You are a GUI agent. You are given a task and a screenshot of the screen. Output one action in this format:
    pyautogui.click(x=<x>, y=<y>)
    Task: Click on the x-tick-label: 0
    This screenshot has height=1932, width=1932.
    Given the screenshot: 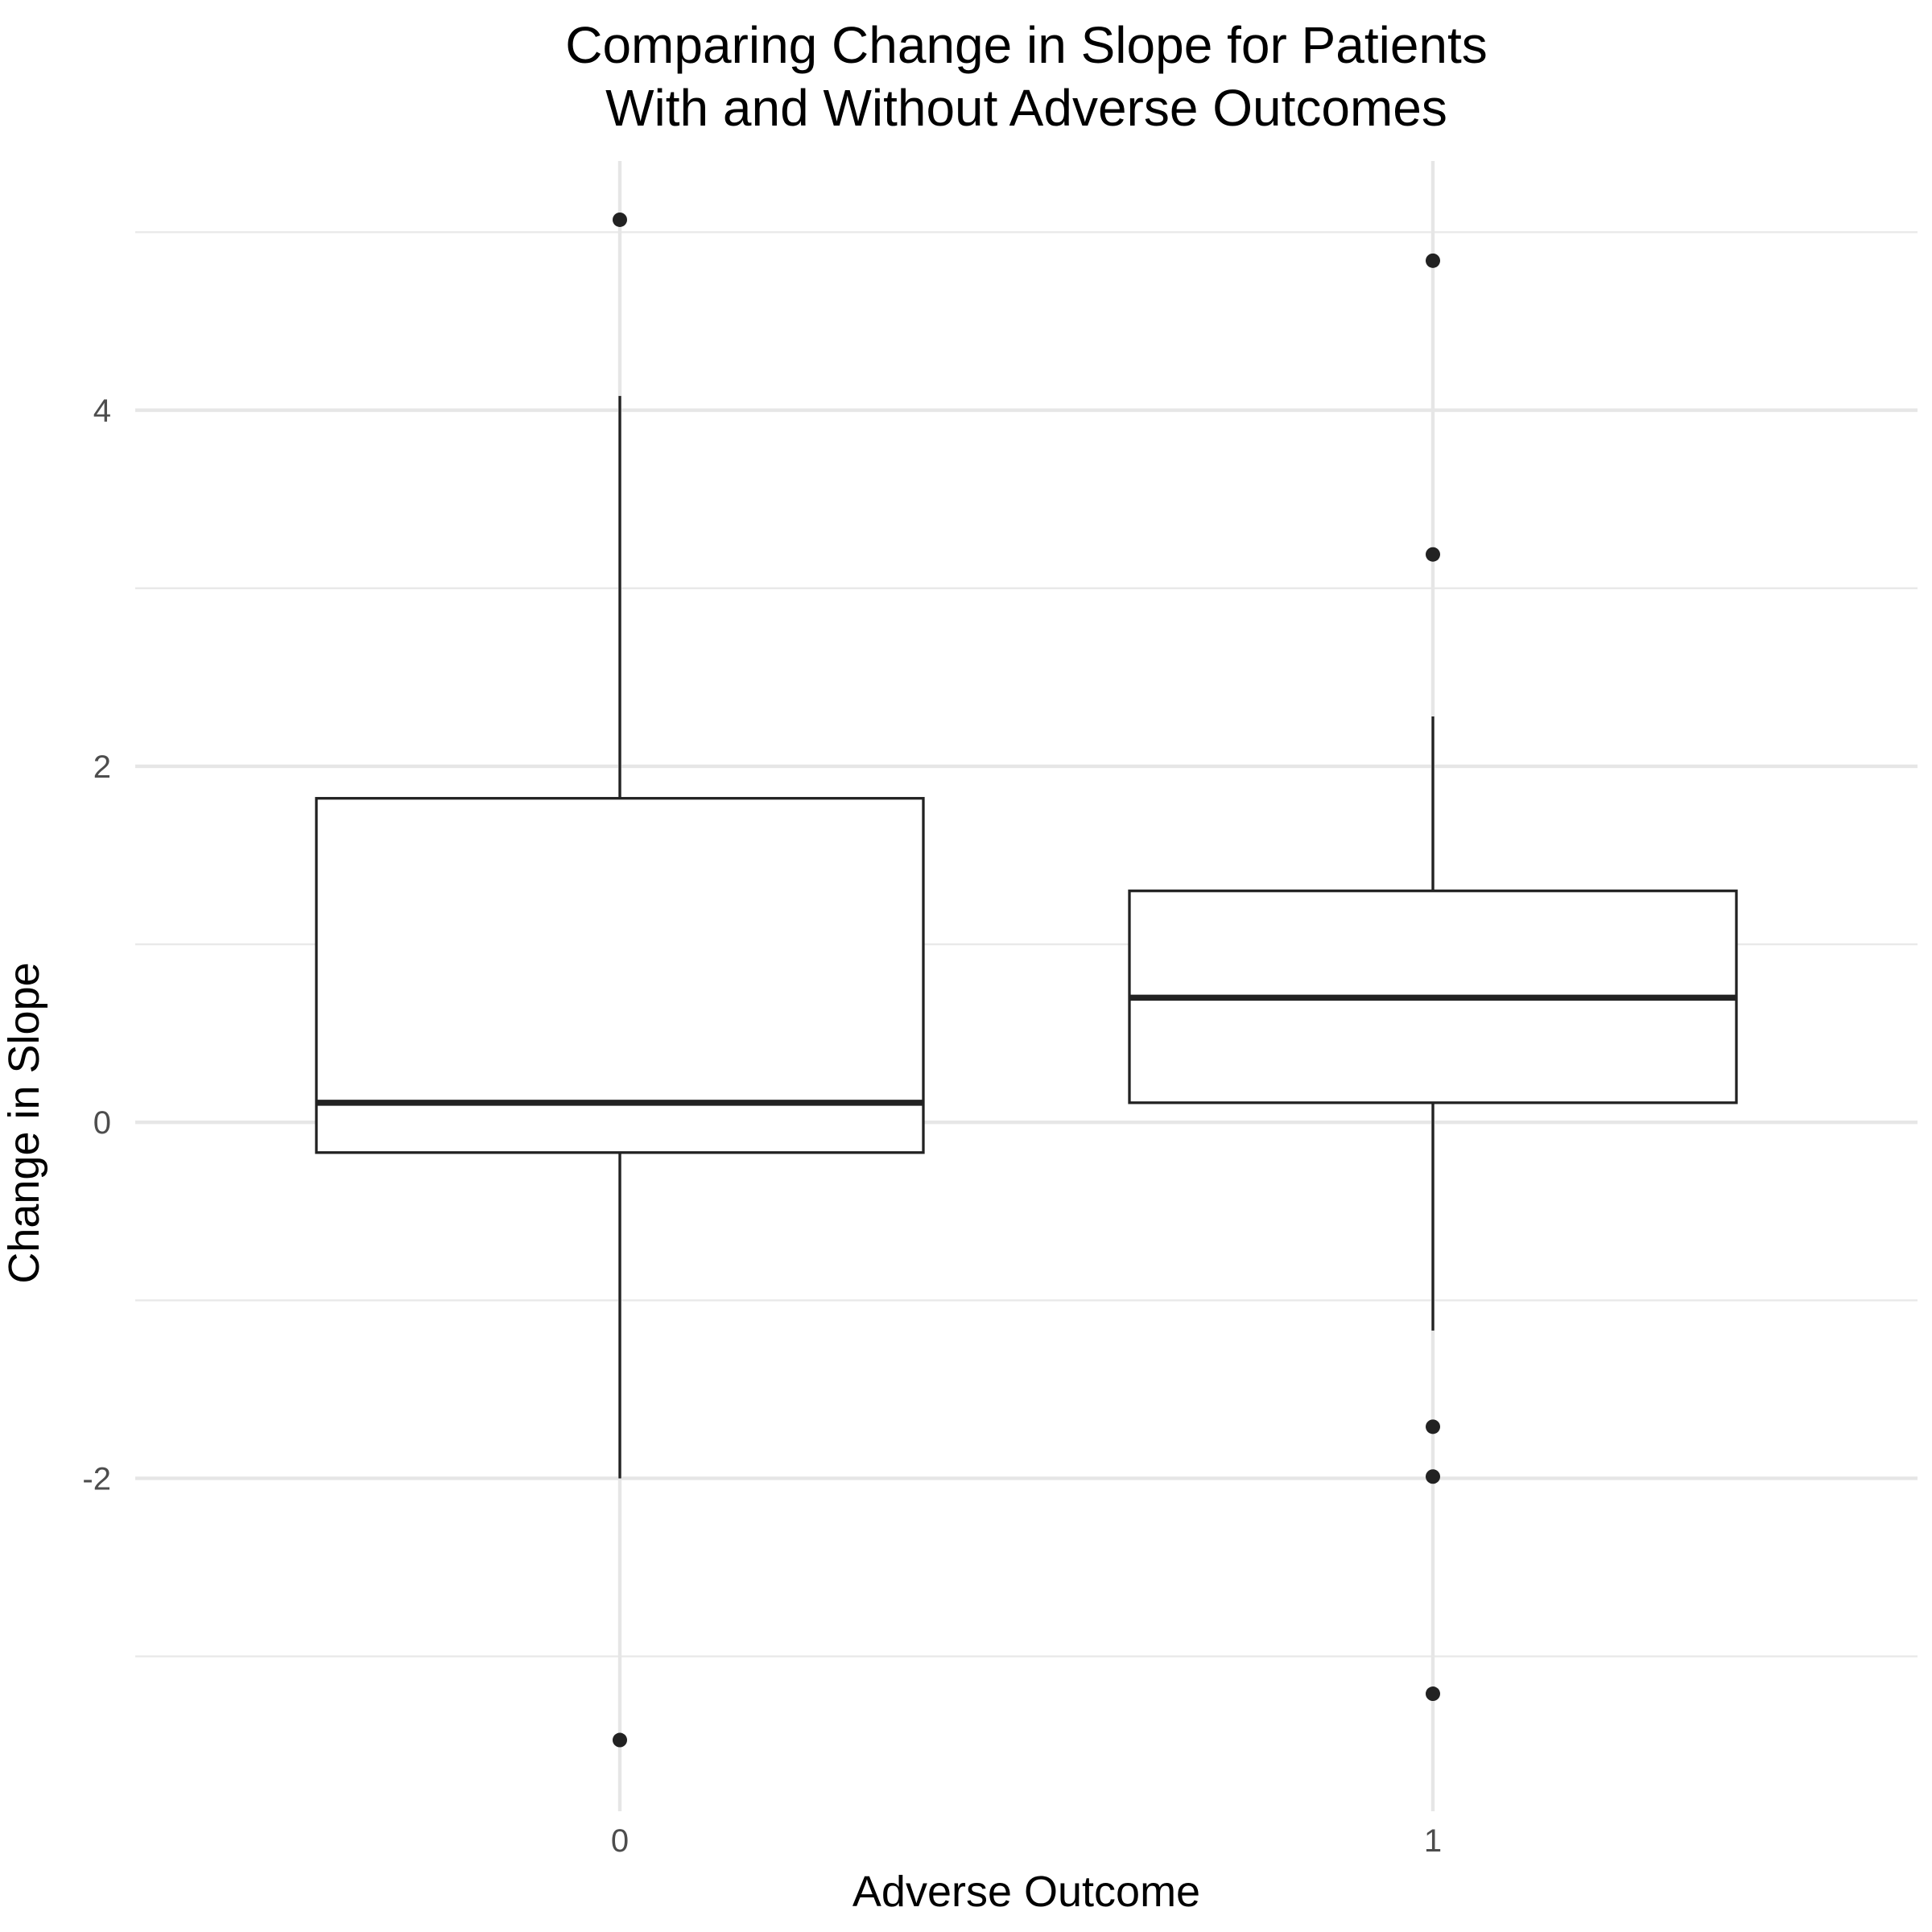 What is the action you would take?
    pyautogui.click(x=620, y=1841)
    